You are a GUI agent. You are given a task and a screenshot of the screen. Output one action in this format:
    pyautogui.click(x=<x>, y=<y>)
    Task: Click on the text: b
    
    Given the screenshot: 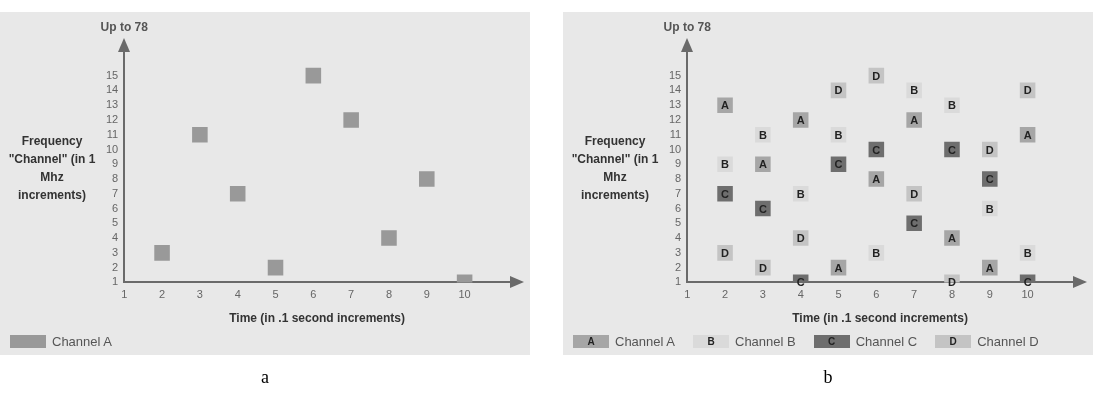 What is the action you would take?
    pyautogui.click(x=828, y=377)
    